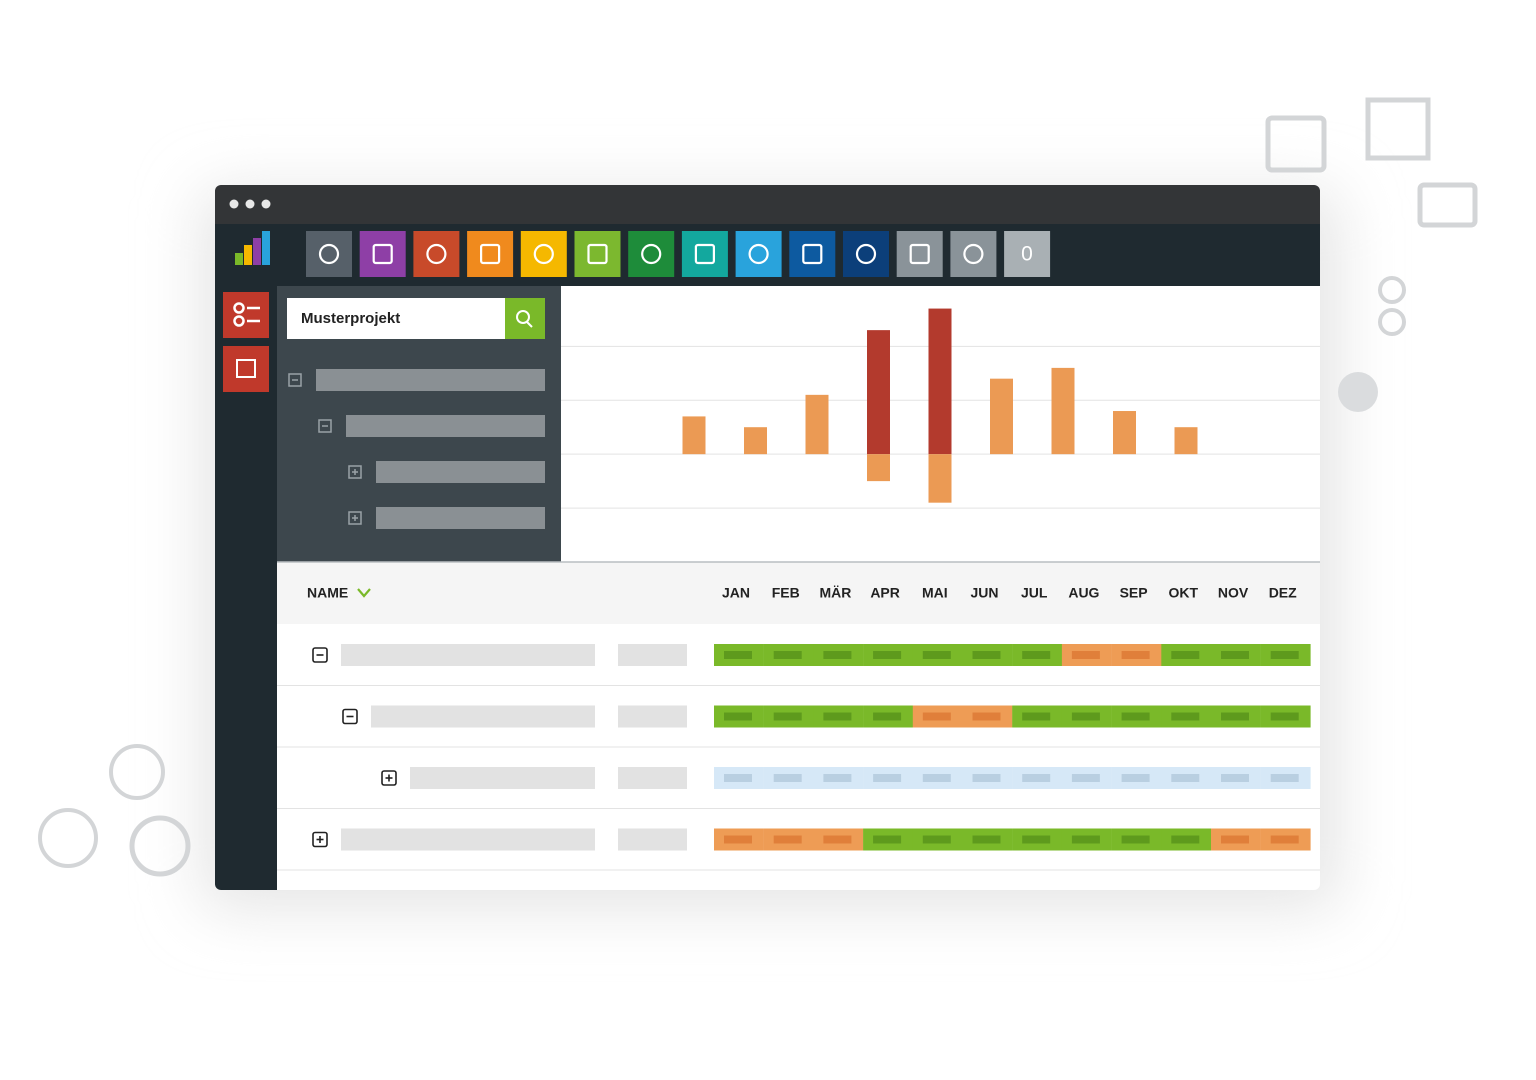 Image resolution: width=1536 pixels, height=1080 pixels. I want to click on sort-icon, so click(364, 593).